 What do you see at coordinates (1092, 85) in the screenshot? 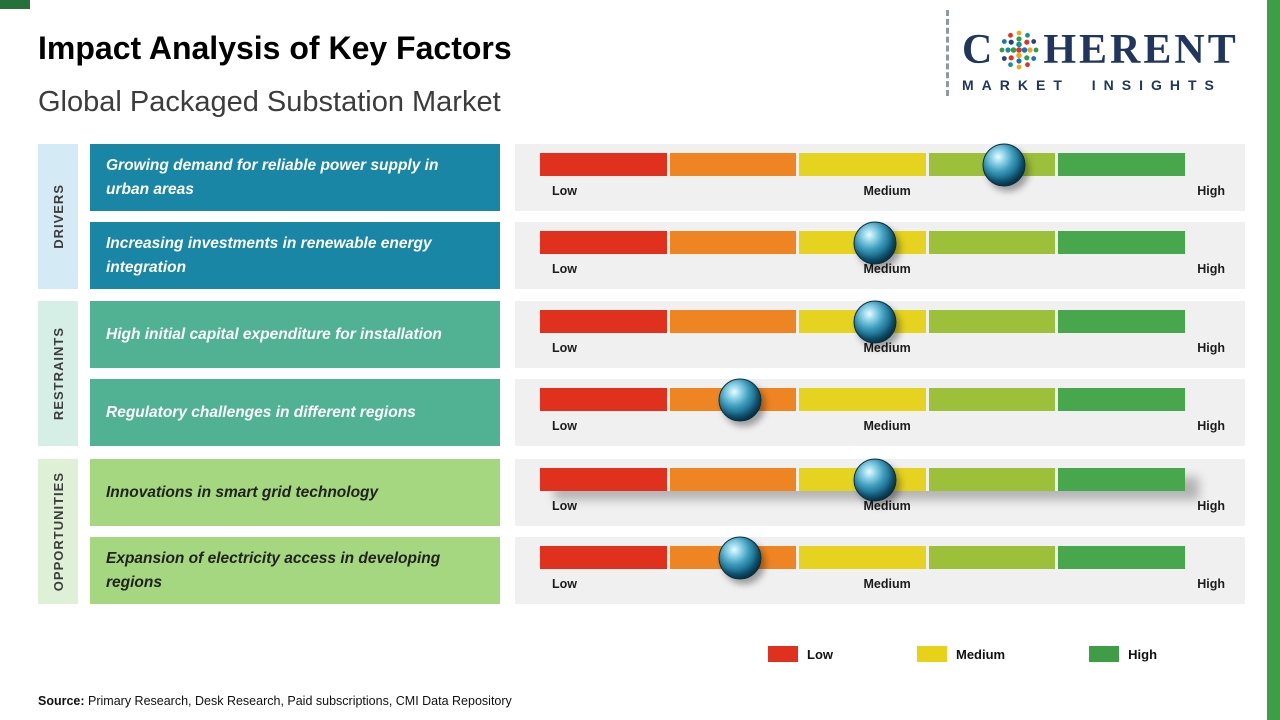
I see `logo-tagline: MARKET INSIGHTS` at bounding box center [1092, 85].